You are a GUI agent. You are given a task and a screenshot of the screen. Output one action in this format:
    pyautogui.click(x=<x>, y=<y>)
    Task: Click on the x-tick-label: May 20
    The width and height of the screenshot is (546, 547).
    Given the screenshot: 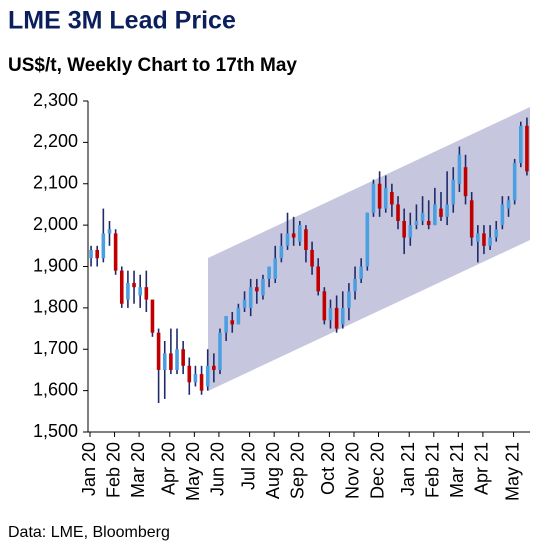 What is the action you would take?
    pyautogui.click(x=193, y=471)
    